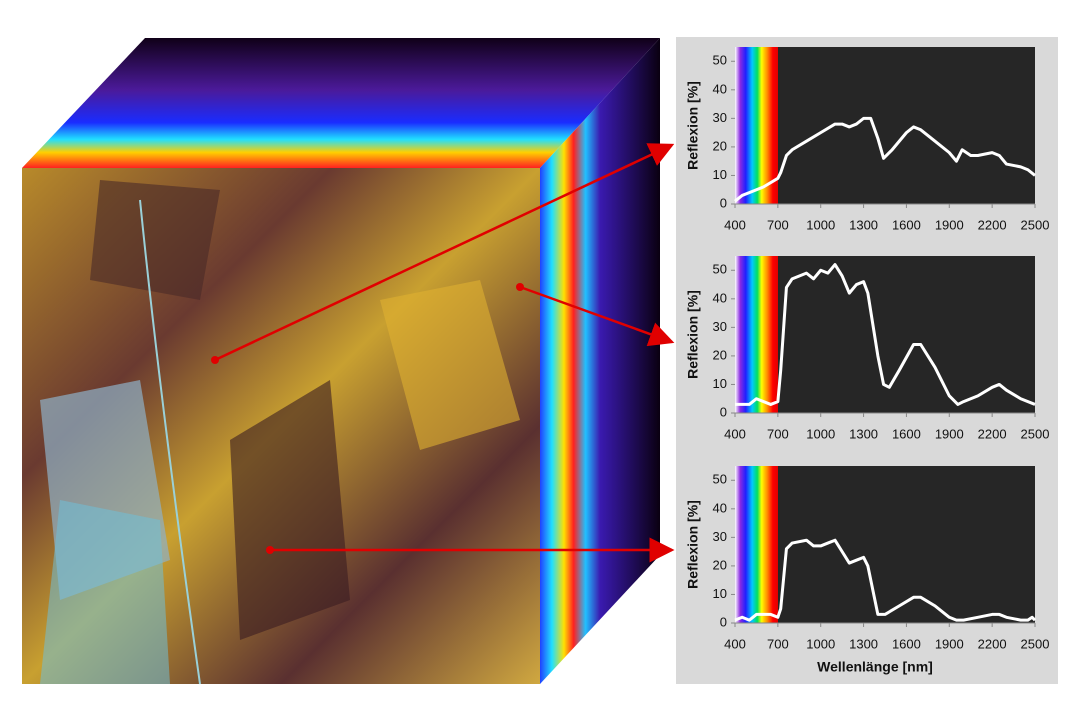 The image size is (1080, 719). What do you see at coordinates (600, 361) in the screenshot?
I see `cube-side` at bounding box center [600, 361].